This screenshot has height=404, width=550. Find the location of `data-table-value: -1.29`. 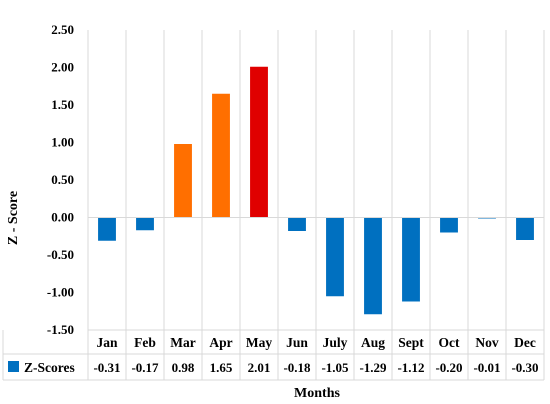

data-table-value: -1.29 is located at coordinates (373, 367).